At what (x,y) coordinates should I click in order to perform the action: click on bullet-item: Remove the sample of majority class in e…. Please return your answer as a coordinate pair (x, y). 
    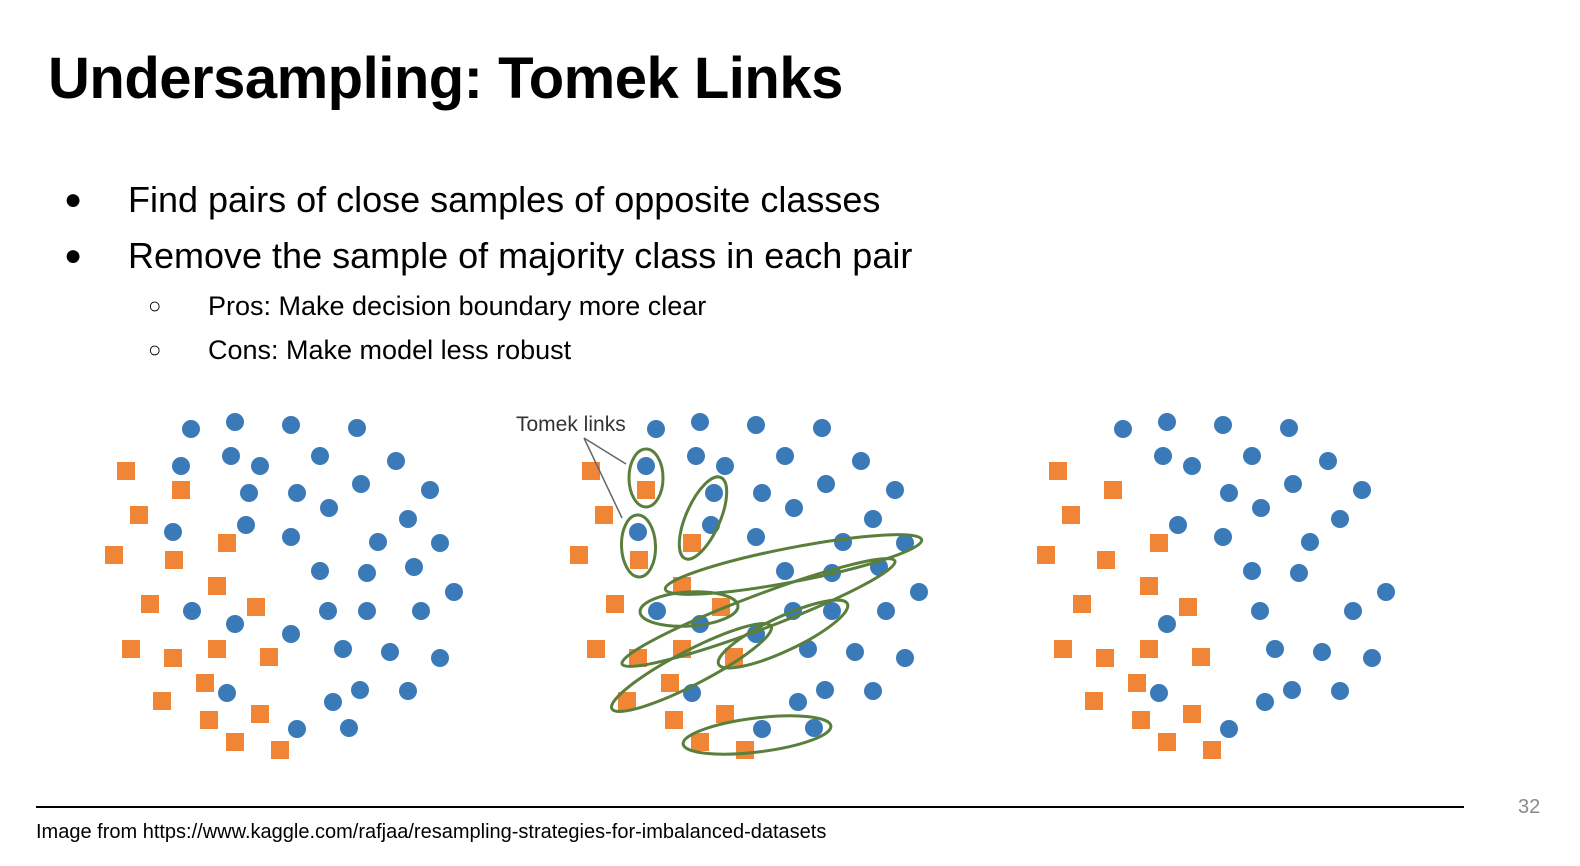
    Looking at the image, I should click on (486, 256).